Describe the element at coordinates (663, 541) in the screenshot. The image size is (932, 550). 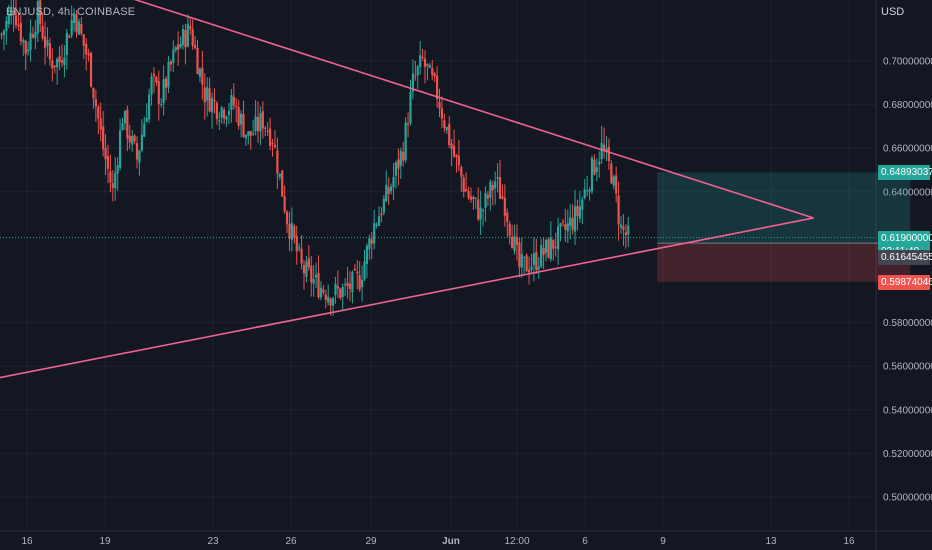
I see `x-tick-label: 9` at that location.